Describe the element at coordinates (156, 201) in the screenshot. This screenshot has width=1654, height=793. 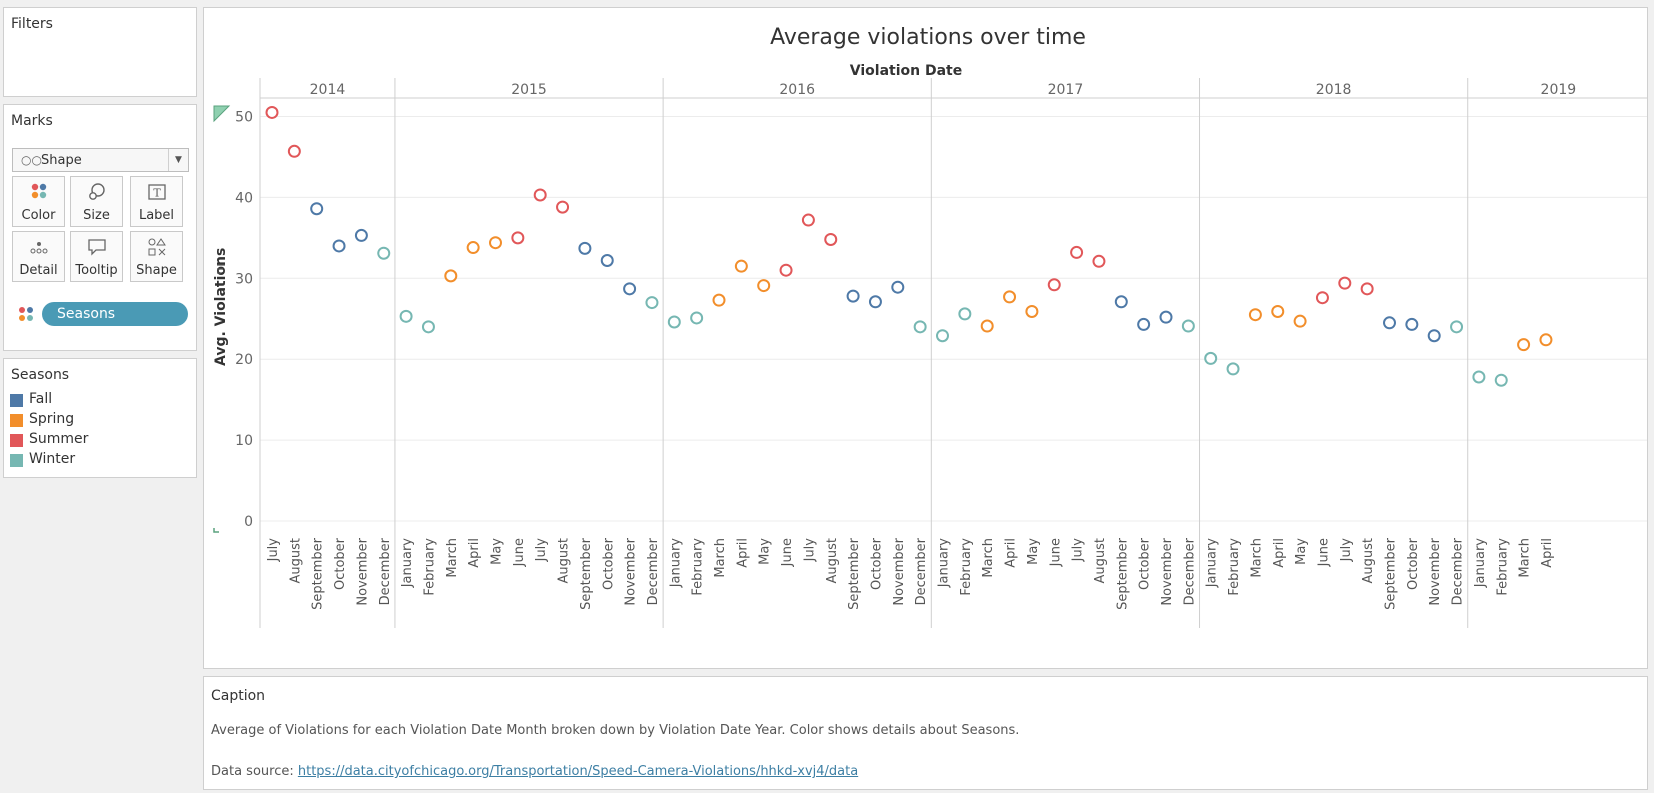
I see `label-button: T Label` at that location.